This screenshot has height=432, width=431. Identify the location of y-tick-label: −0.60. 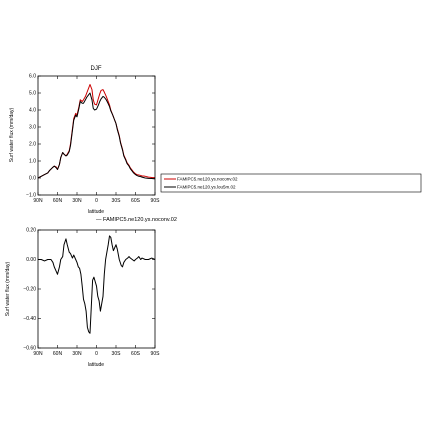
(29, 349).